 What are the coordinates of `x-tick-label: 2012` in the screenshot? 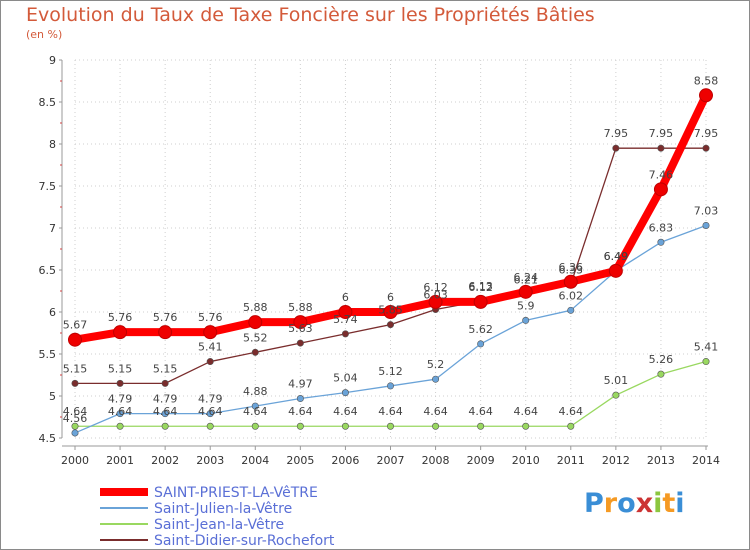 It's located at (616, 460).